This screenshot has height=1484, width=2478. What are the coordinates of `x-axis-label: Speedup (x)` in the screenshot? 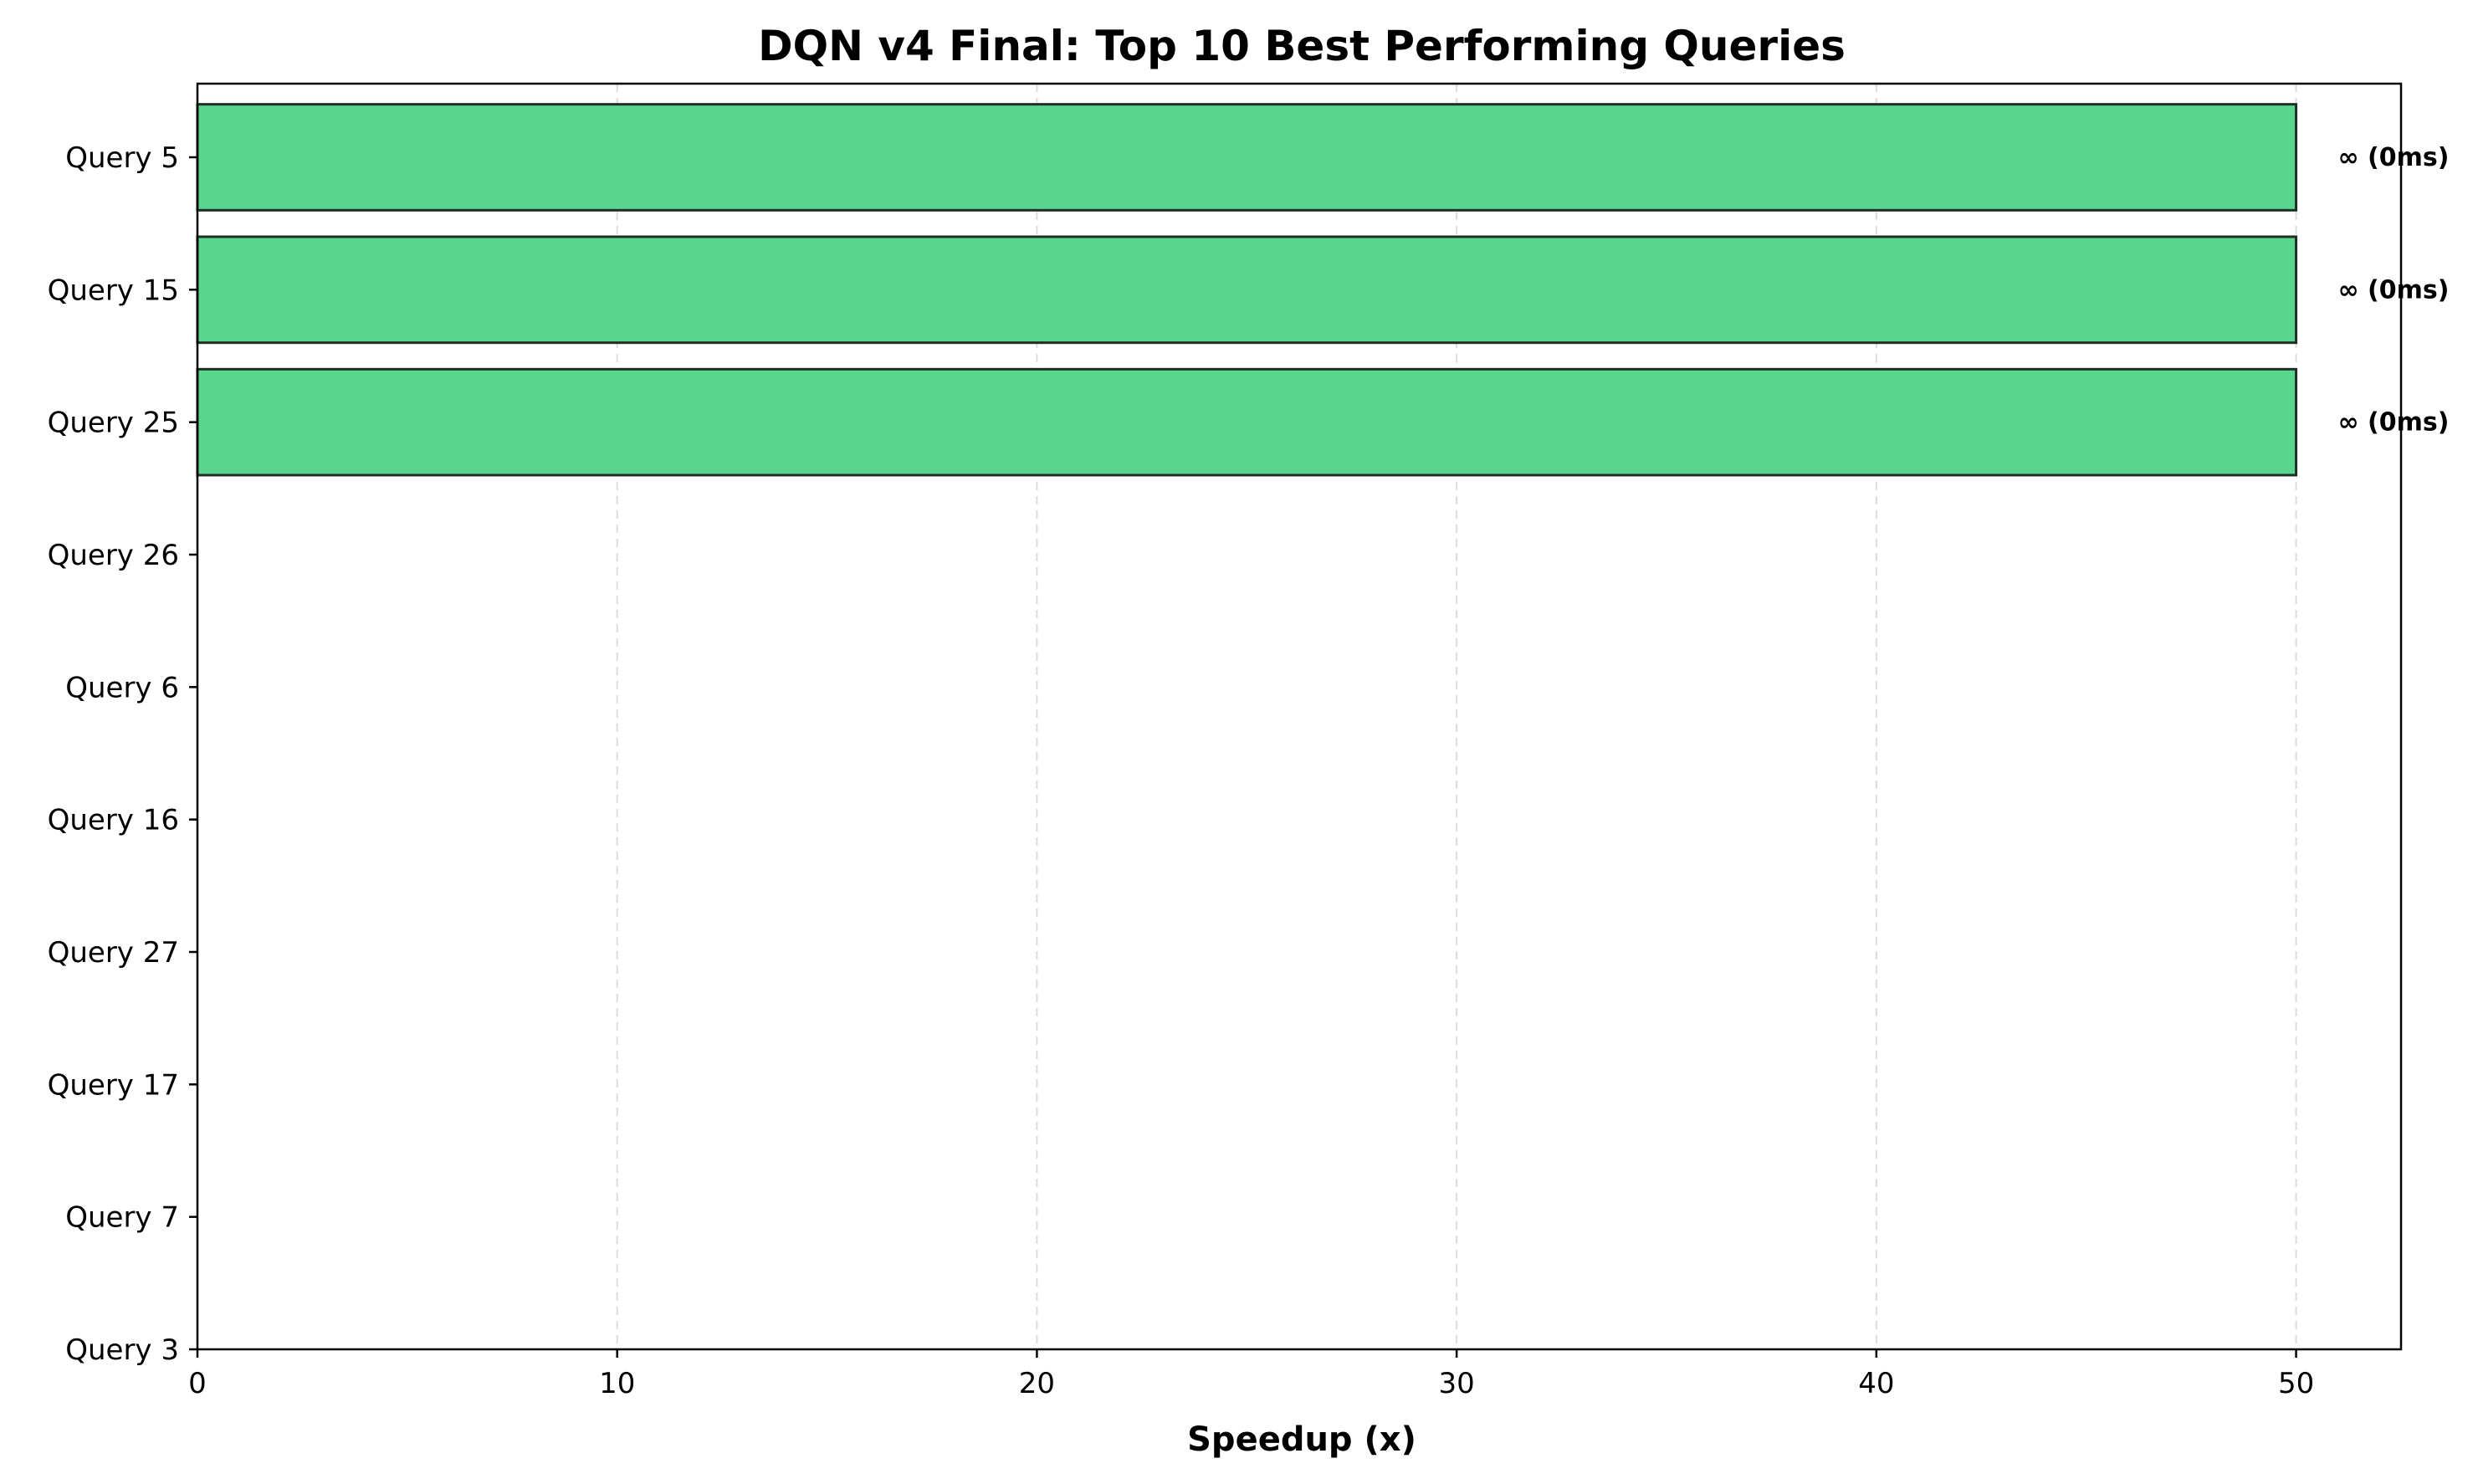 It's located at (1302, 1439).